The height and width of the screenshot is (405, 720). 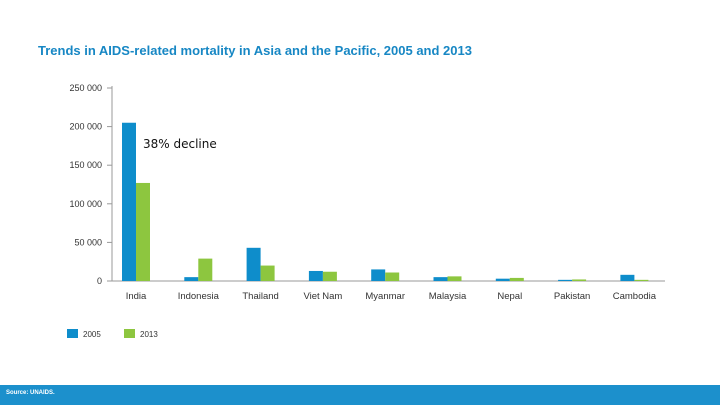 What do you see at coordinates (454, 278) in the screenshot?
I see `bar-2013-malaysia` at bounding box center [454, 278].